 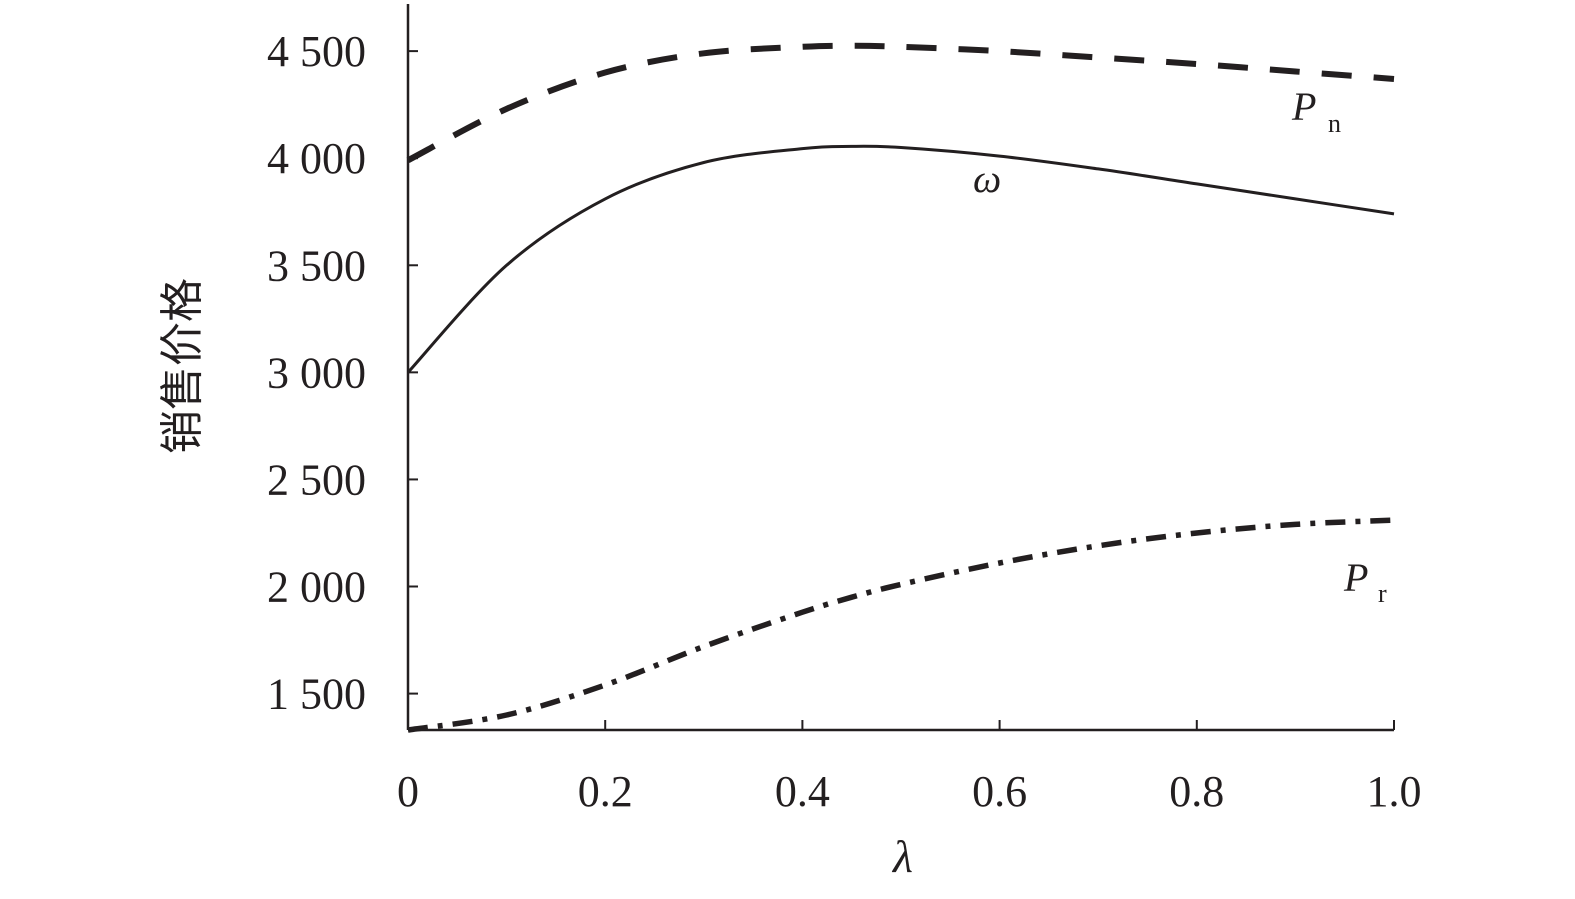 What do you see at coordinates (316, 372) in the screenshot?
I see `y-tick-label: 3 000` at bounding box center [316, 372].